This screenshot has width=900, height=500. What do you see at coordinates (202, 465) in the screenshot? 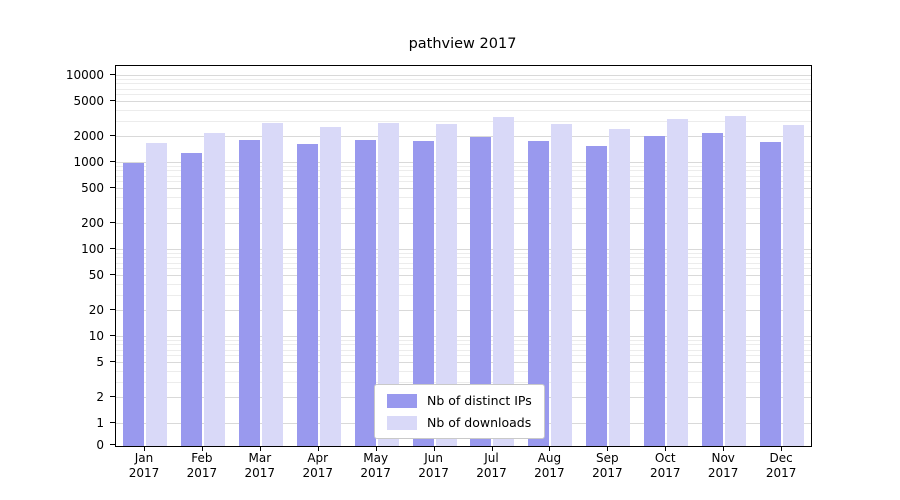
I see `x-tick-label: Feb 2017` at bounding box center [202, 465].